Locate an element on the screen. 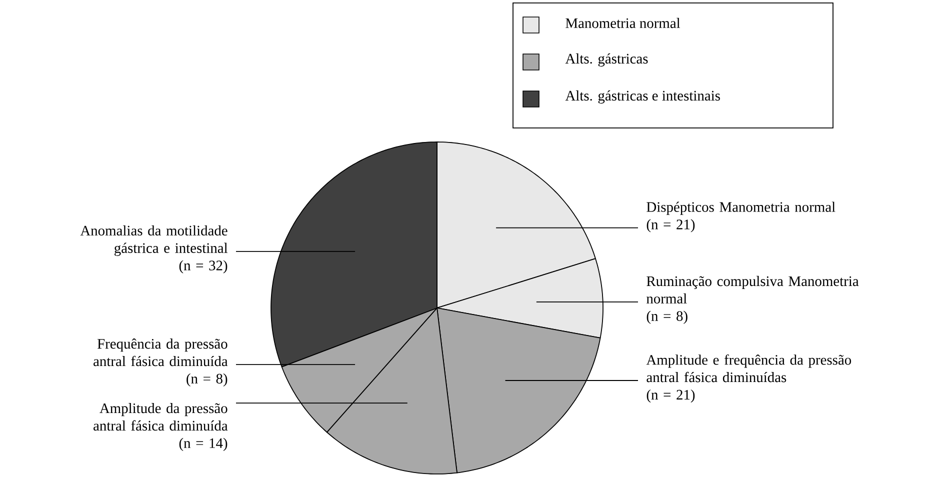 The image size is (925, 494). slice-label: Dispépticos Manometria normal is located at coordinates (741, 208).